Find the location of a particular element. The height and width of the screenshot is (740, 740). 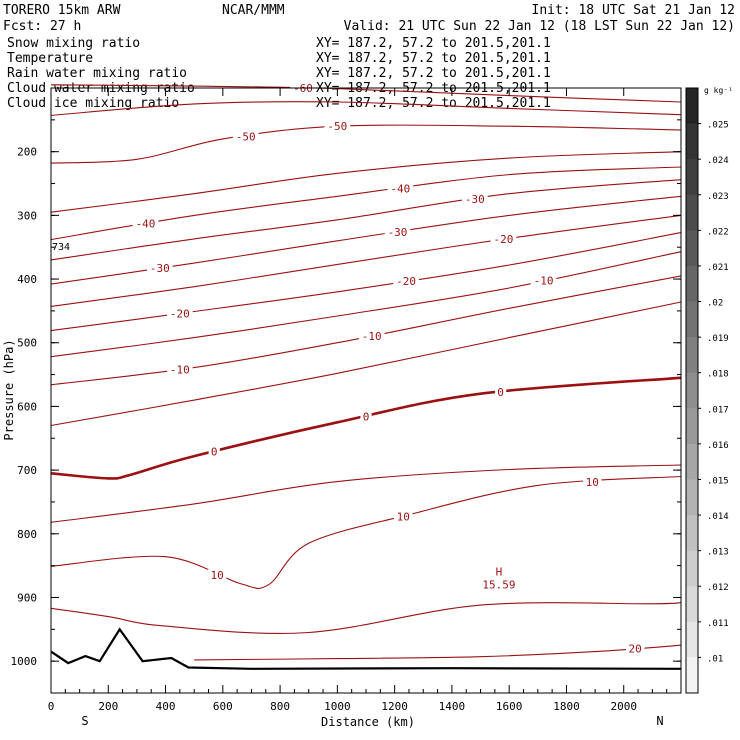

legend-label: Snow mixing ratio is located at coordinates (73, 43).